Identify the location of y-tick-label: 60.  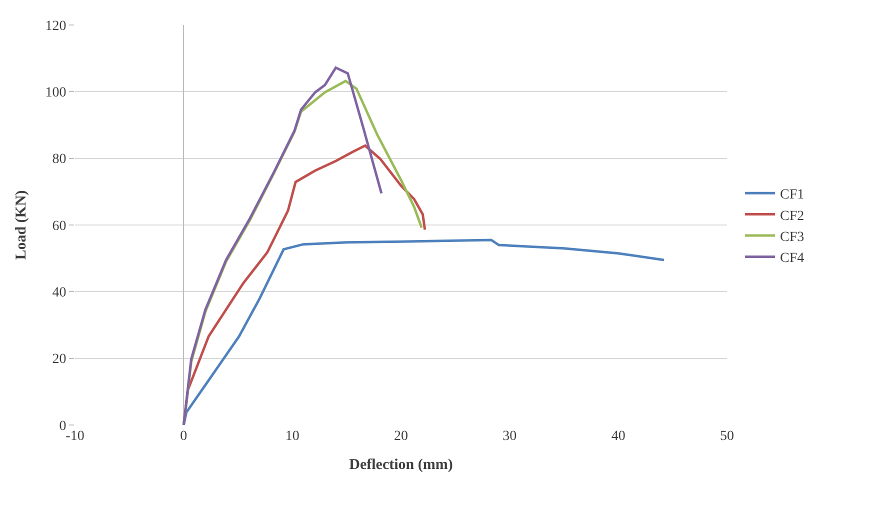
(59, 226).